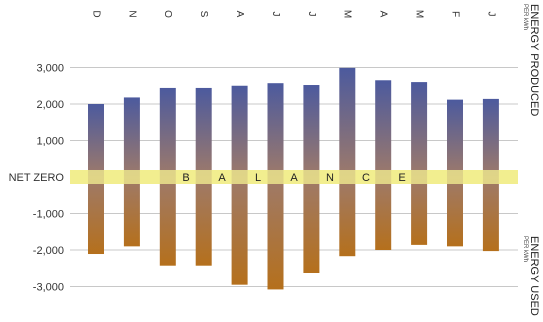 This screenshot has width=543, height=322. Describe the element at coordinates (48, 215) in the screenshot. I see `y-tick-label: -1,000` at that location.